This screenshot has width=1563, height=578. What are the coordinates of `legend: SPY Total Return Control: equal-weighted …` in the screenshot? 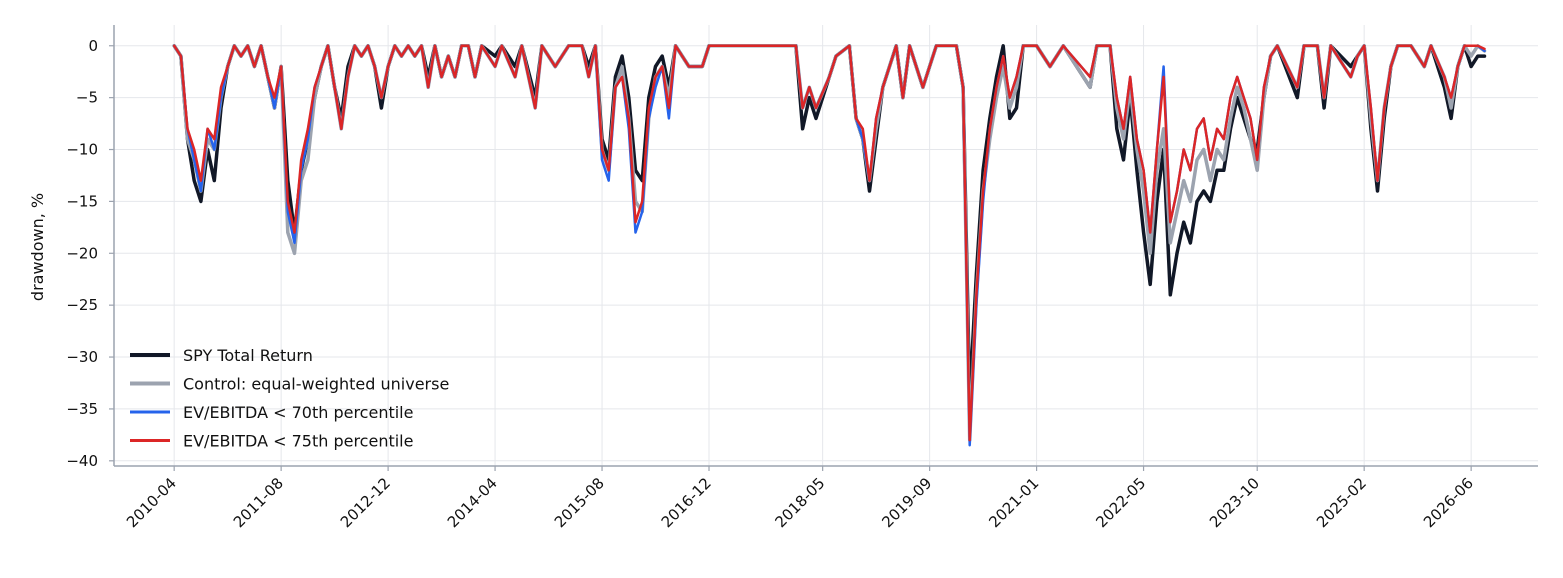 It's located at (289, 398).